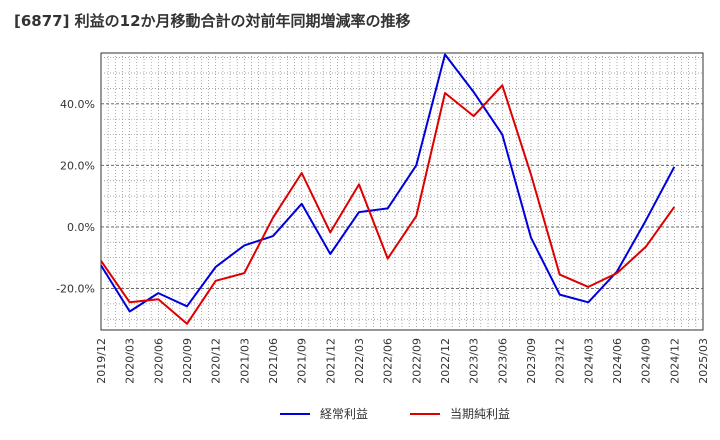 This screenshot has height=440, width=720. What do you see at coordinates (75, 288) in the screenshot?
I see `y-tick-label: -20.0%` at bounding box center [75, 288].